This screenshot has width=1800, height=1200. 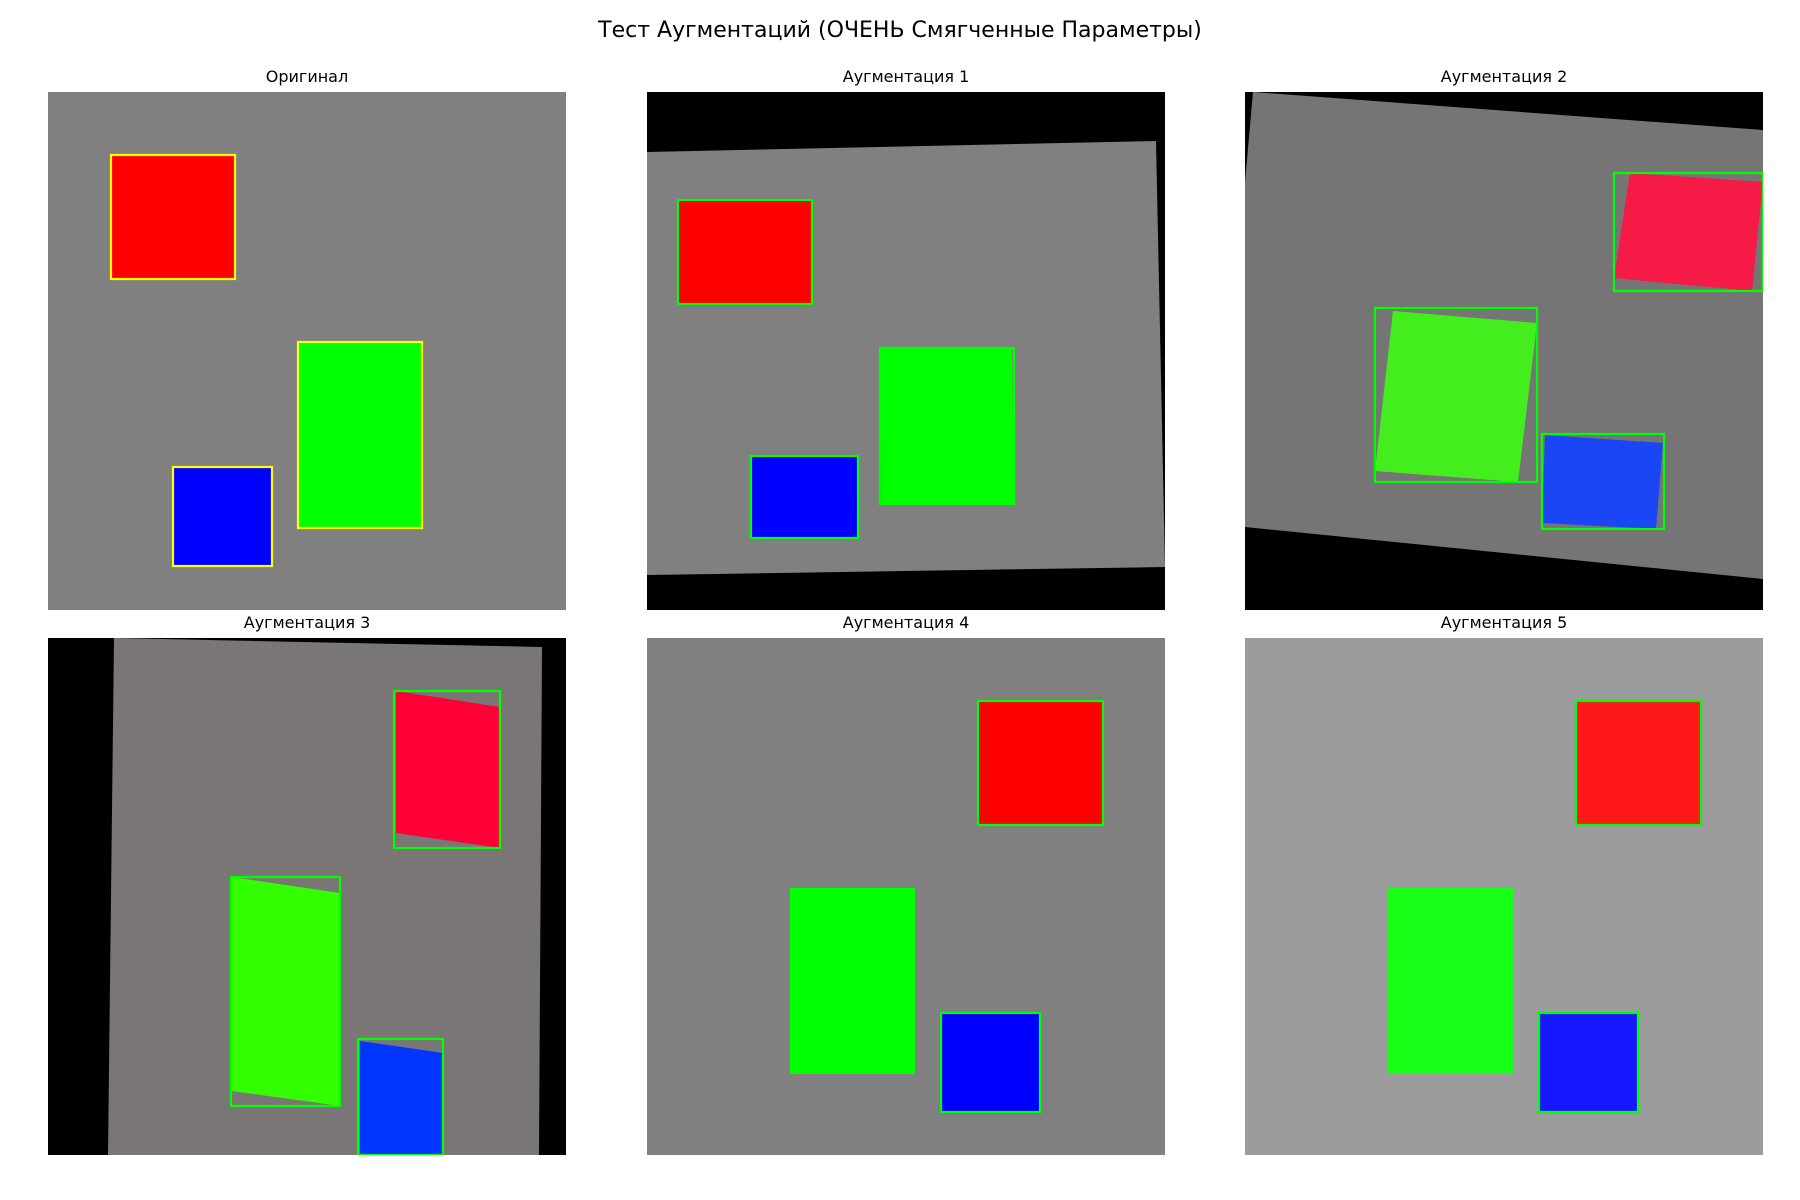 I want to click on panel-augmentation-5: Аугментация 5, so click(x=1504, y=884).